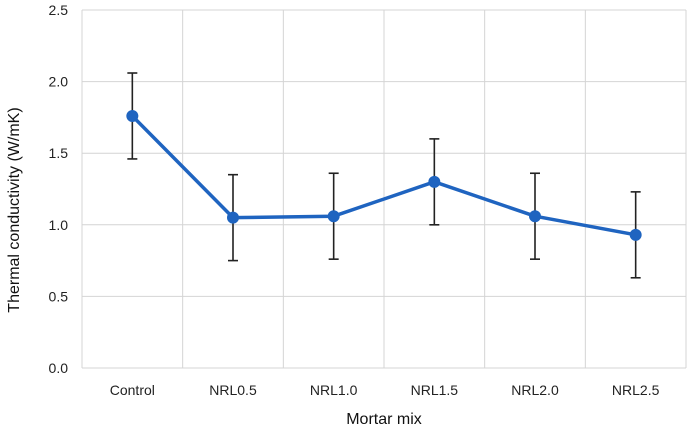 The width and height of the screenshot is (692, 431). What do you see at coordinates (59, 368) in the screenshot?
I see `y-tick-label: 0.0` at bounding box center [59, 368].